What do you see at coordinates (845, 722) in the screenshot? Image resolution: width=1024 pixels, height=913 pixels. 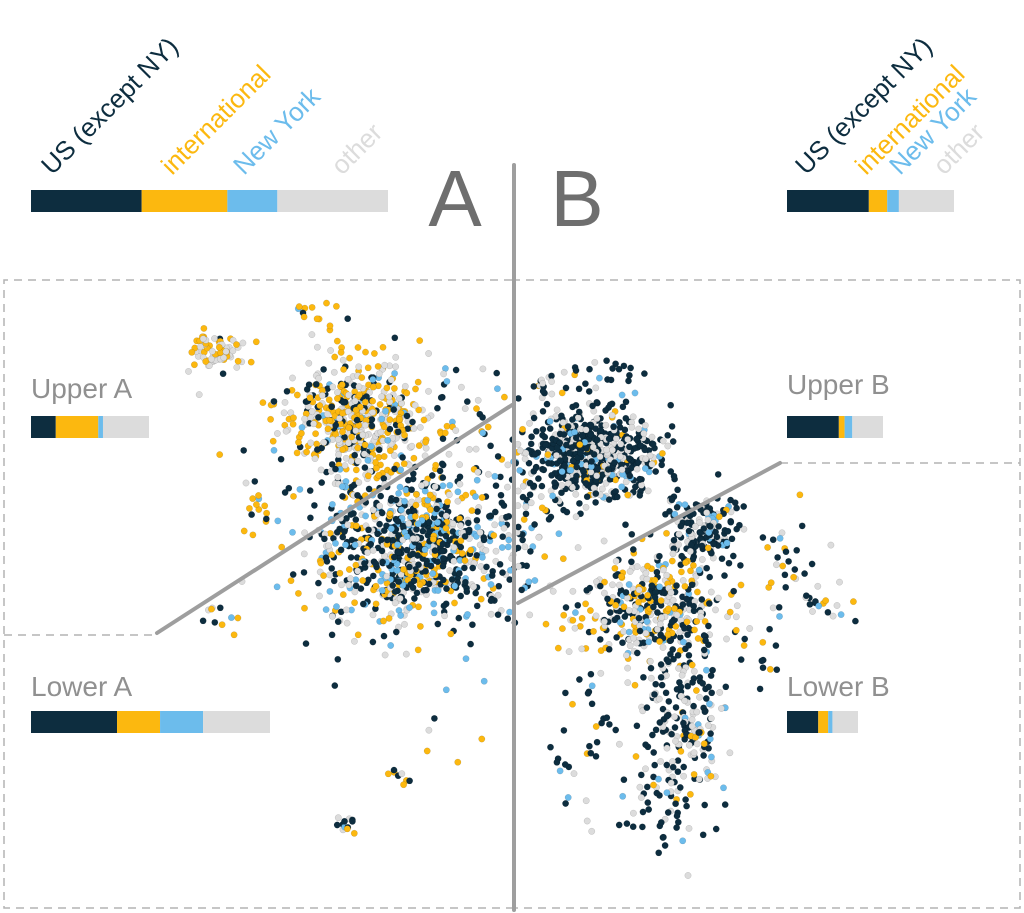 I see `bar-lower-b-segment-other` at bounding box center [845, 722].